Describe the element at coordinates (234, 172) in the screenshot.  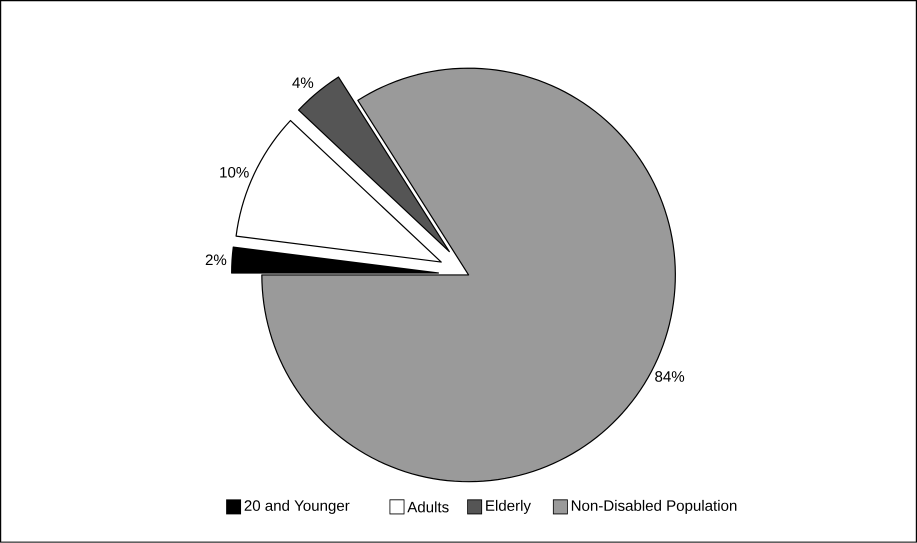
I see `data-label: 10%` at that location.